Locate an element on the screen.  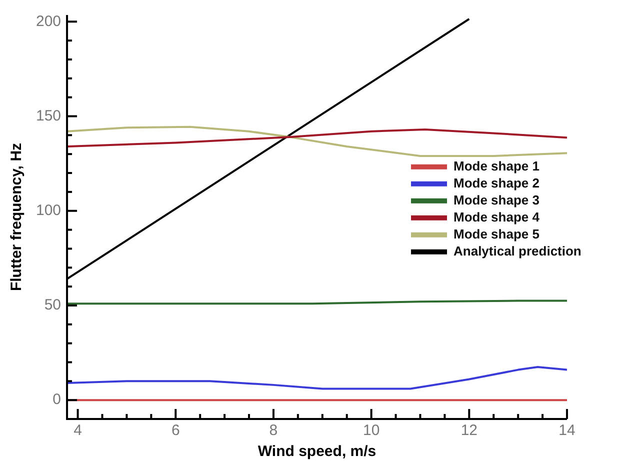
y-tick-label: 200 is located at coordinates (49, 21).